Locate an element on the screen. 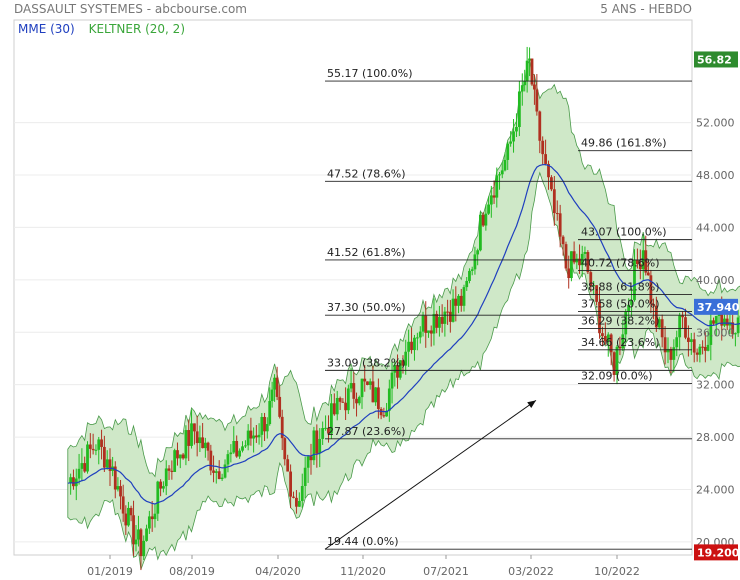 The width and height of the screenshot is (740, 580). fib-major-label: 47.52 (78.6%) is located at coordinates (366, 173).